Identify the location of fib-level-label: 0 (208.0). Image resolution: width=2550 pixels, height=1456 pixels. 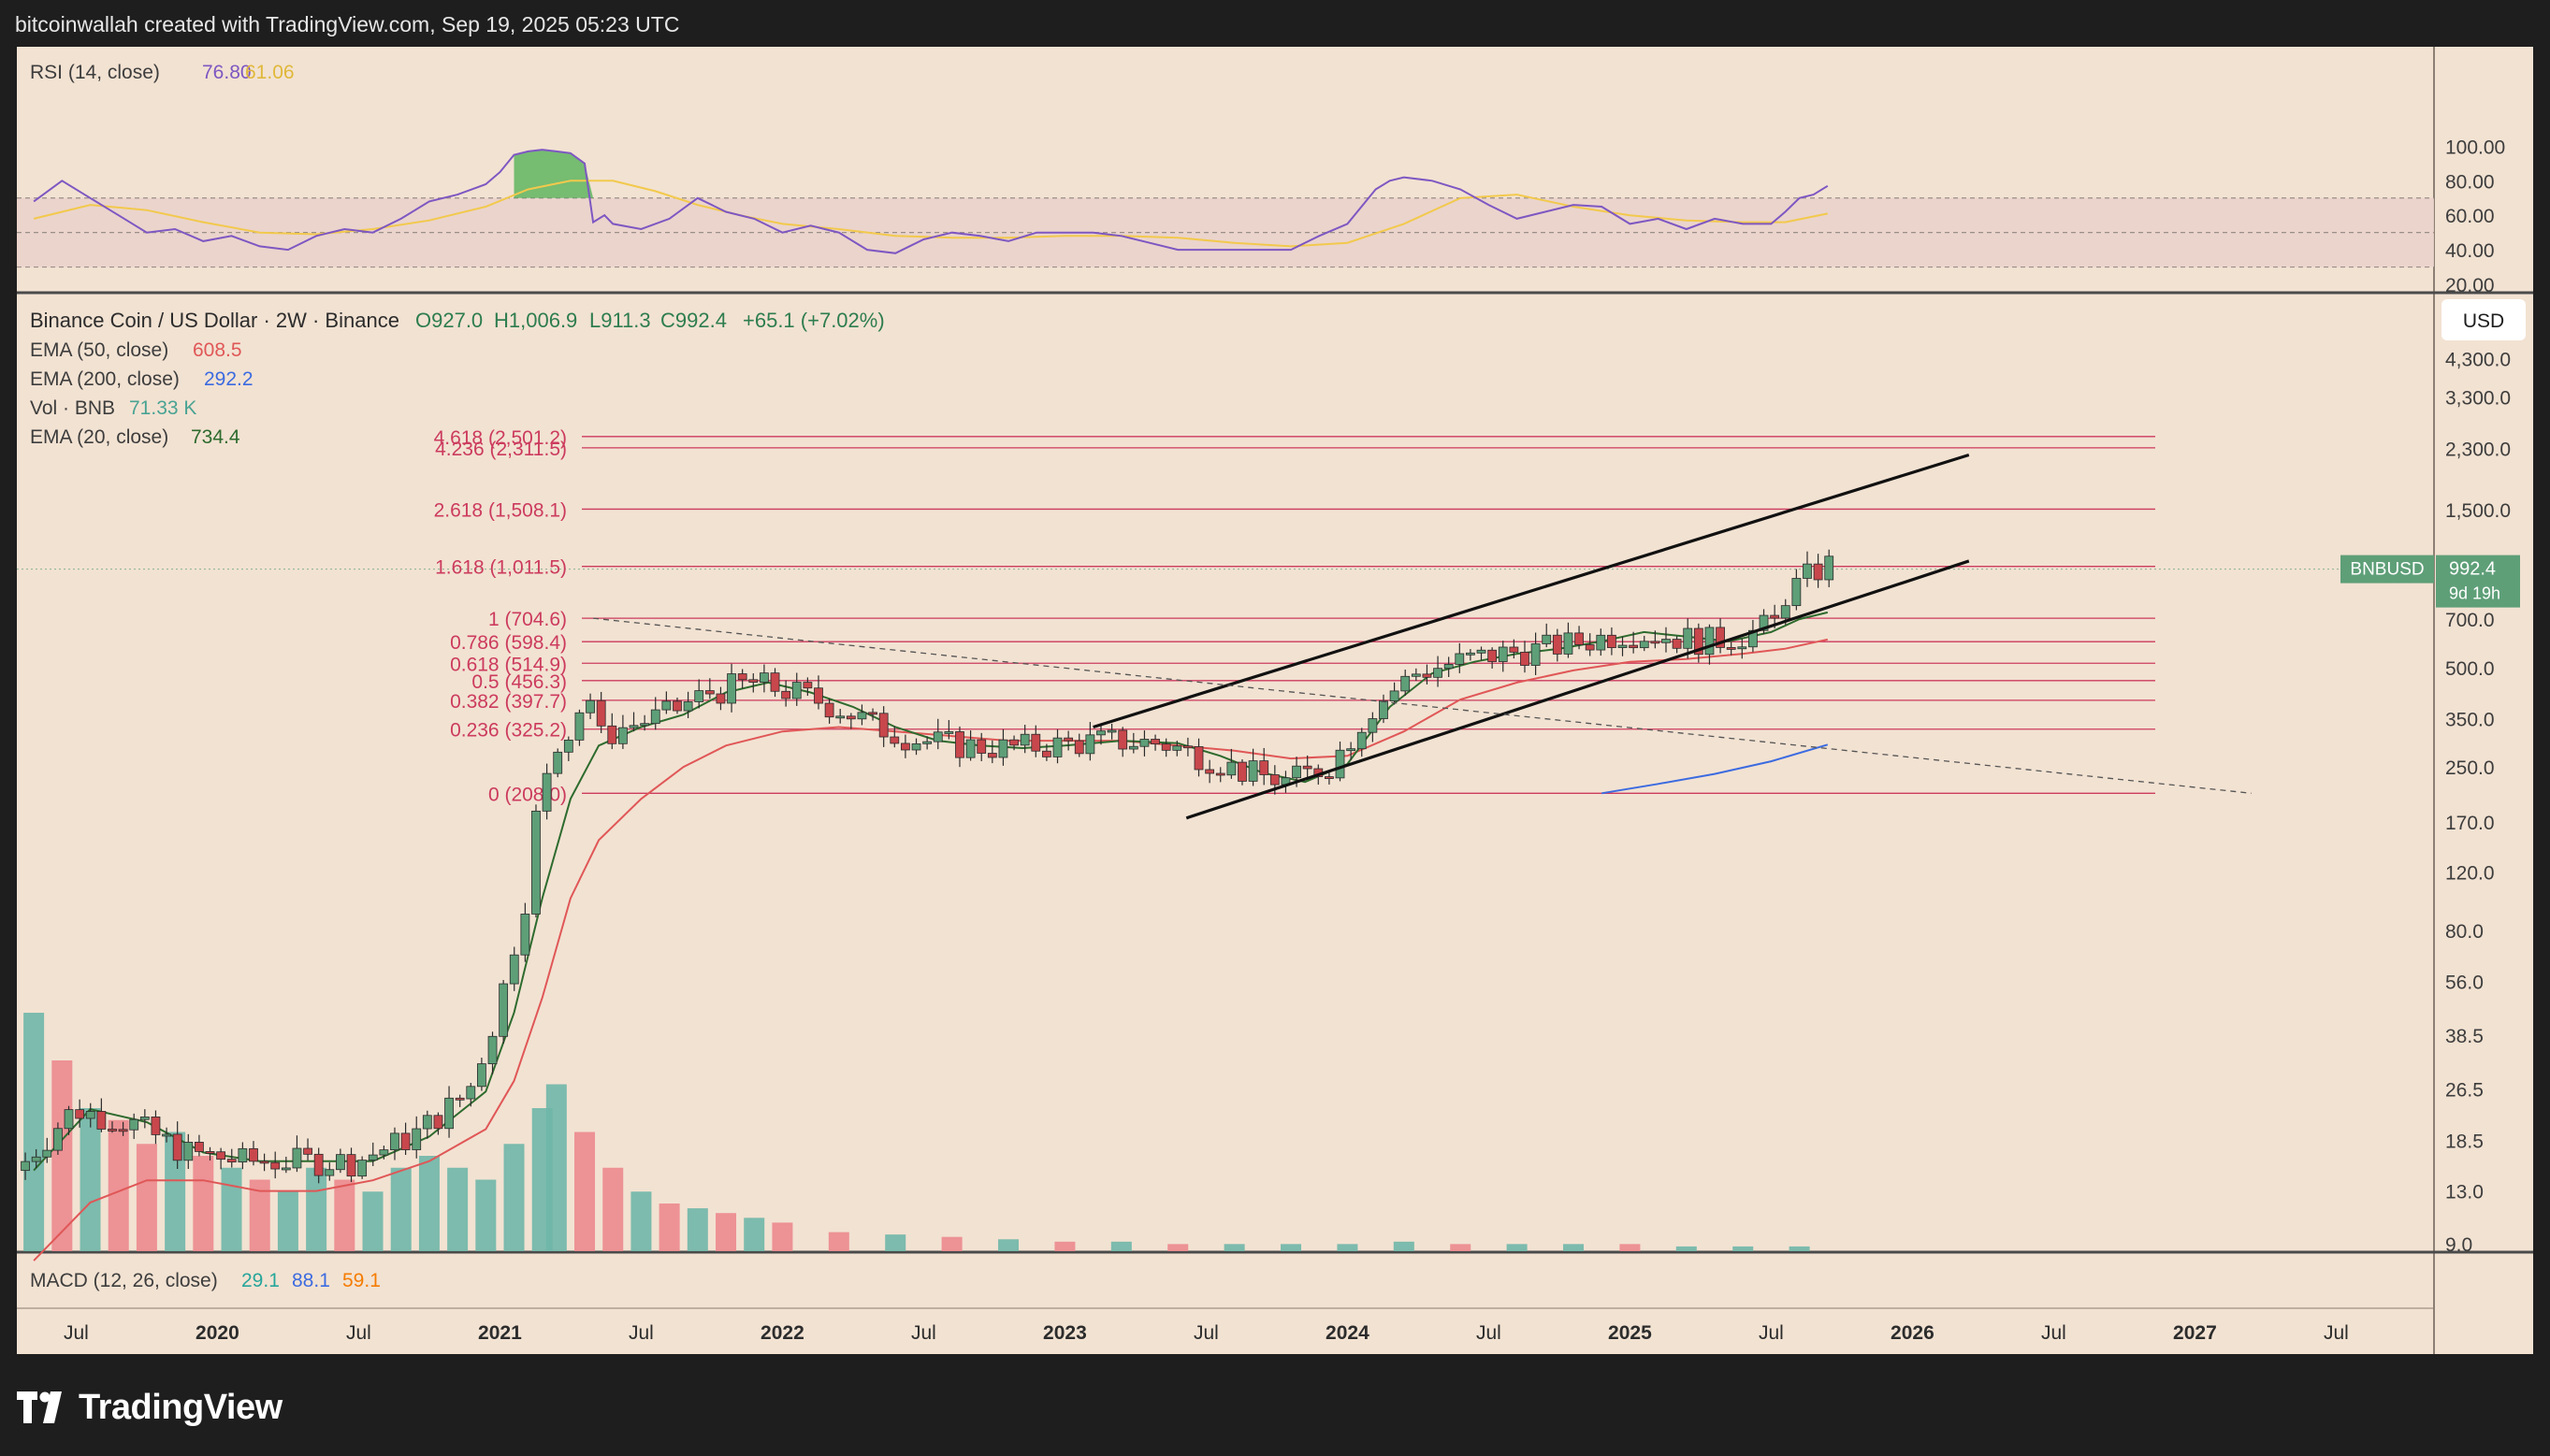
(527, 794).